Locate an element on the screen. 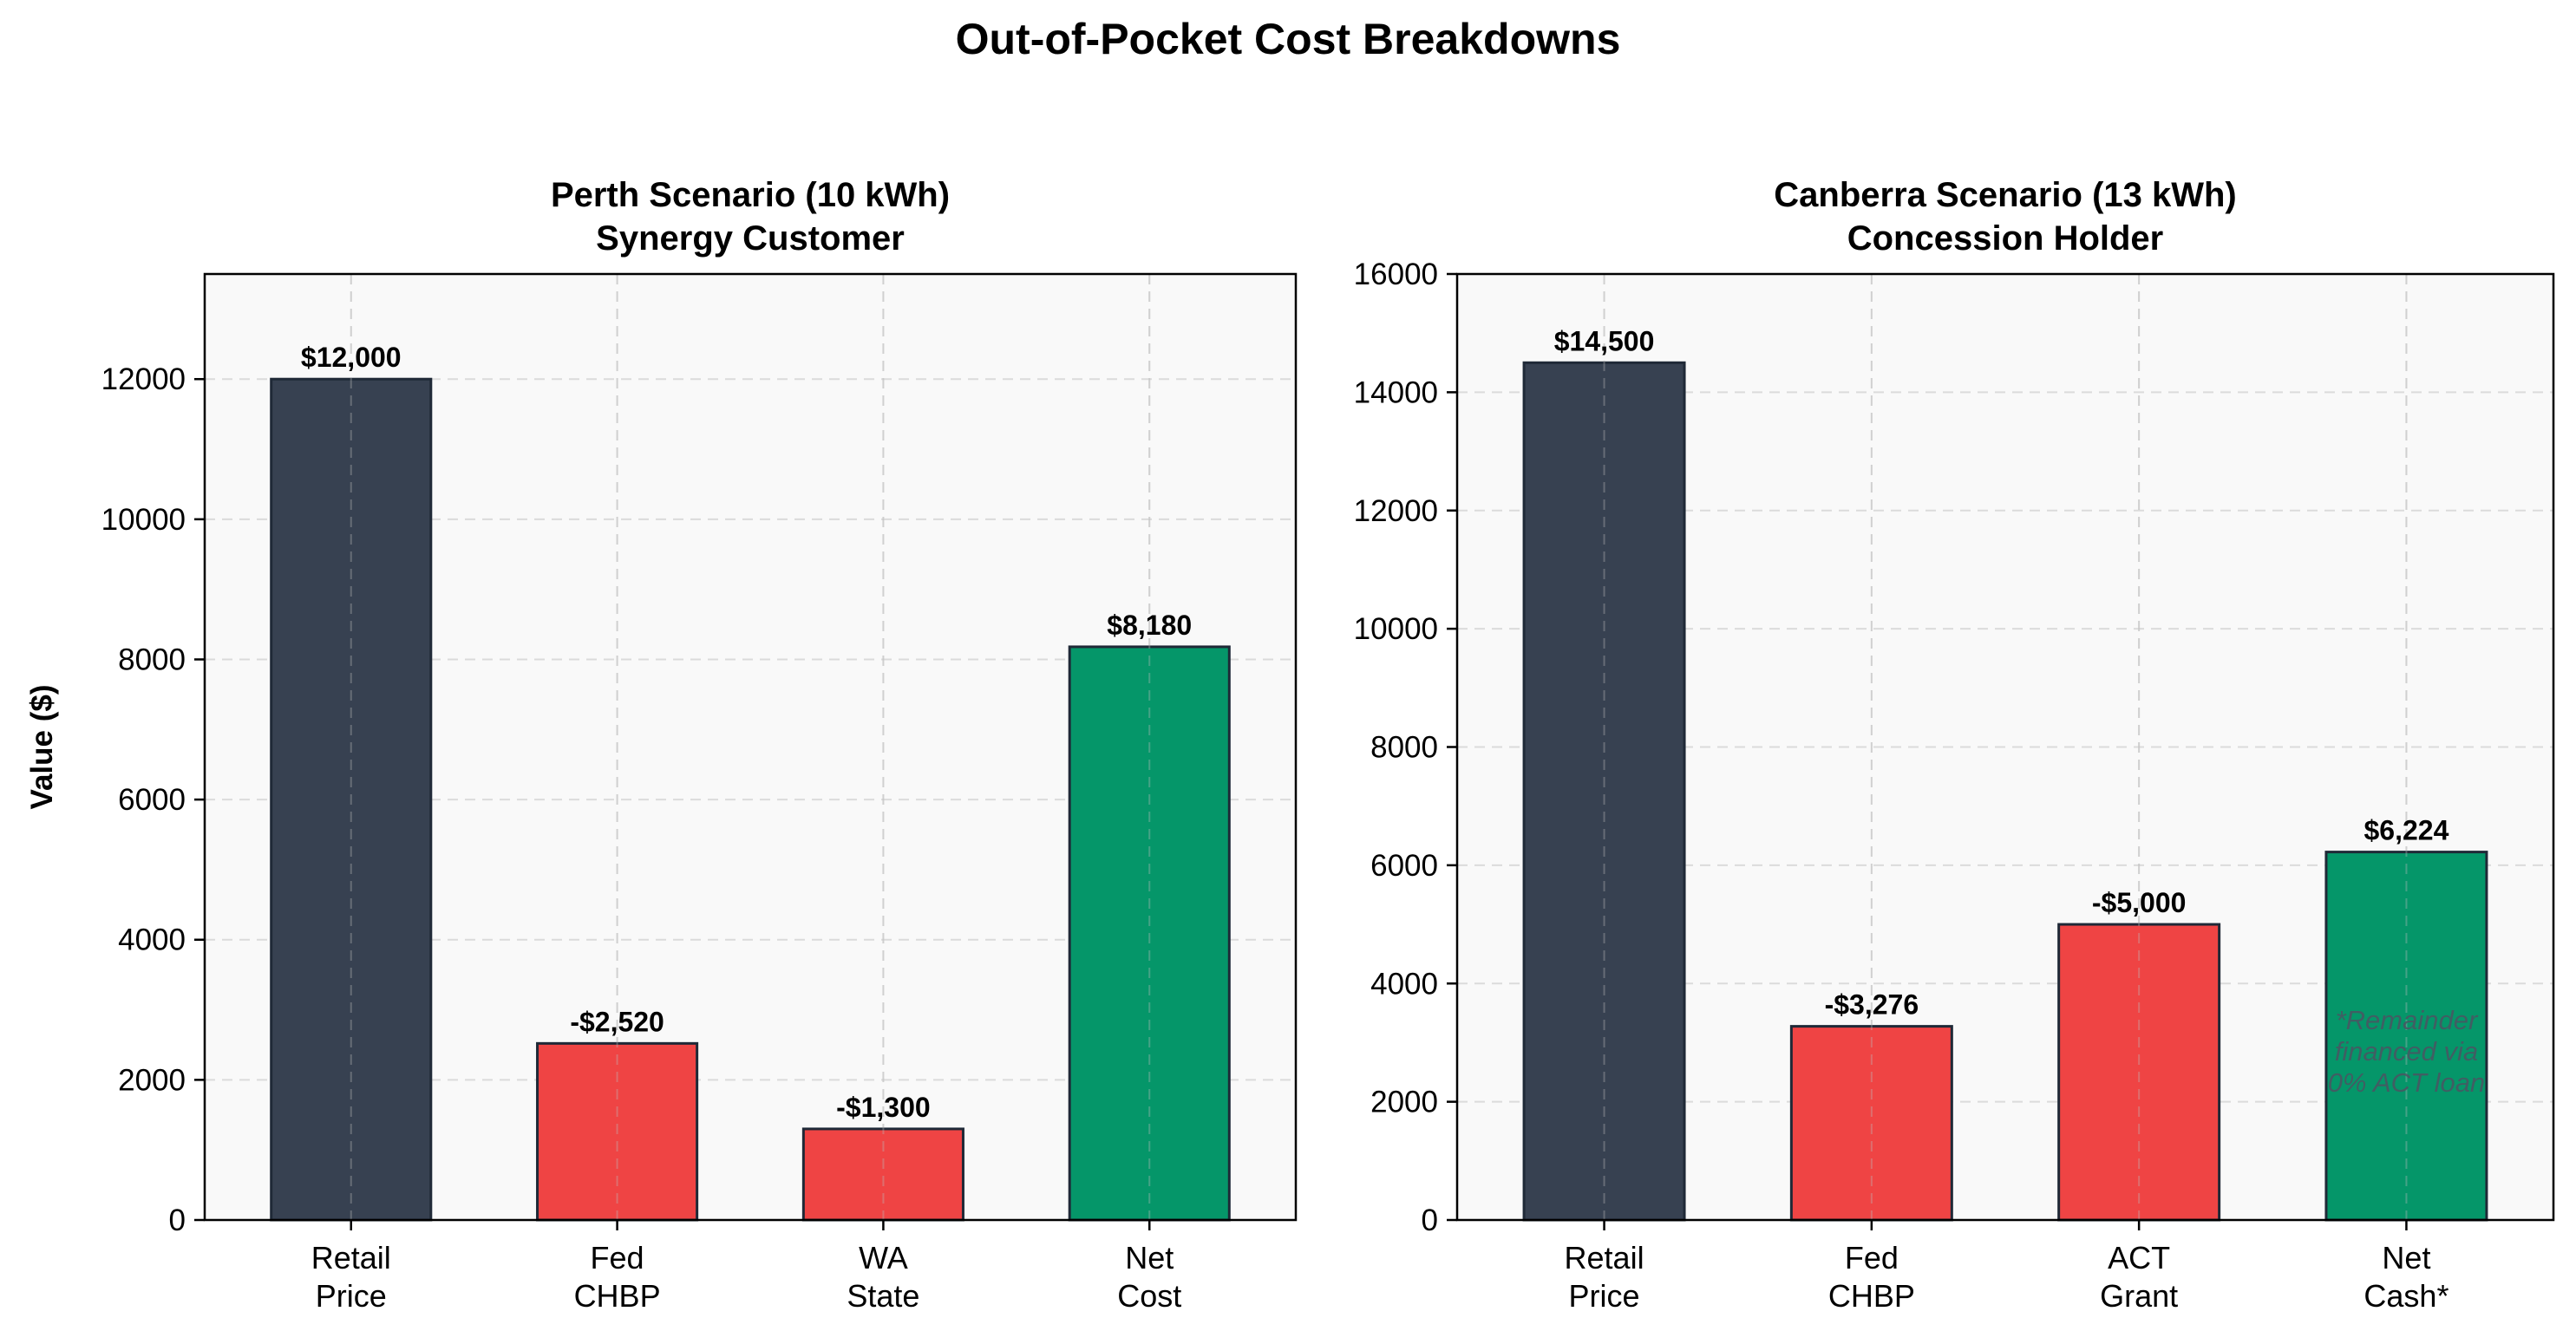  bar-value-label: -$2,520 is located at coordinates (617, 1021).